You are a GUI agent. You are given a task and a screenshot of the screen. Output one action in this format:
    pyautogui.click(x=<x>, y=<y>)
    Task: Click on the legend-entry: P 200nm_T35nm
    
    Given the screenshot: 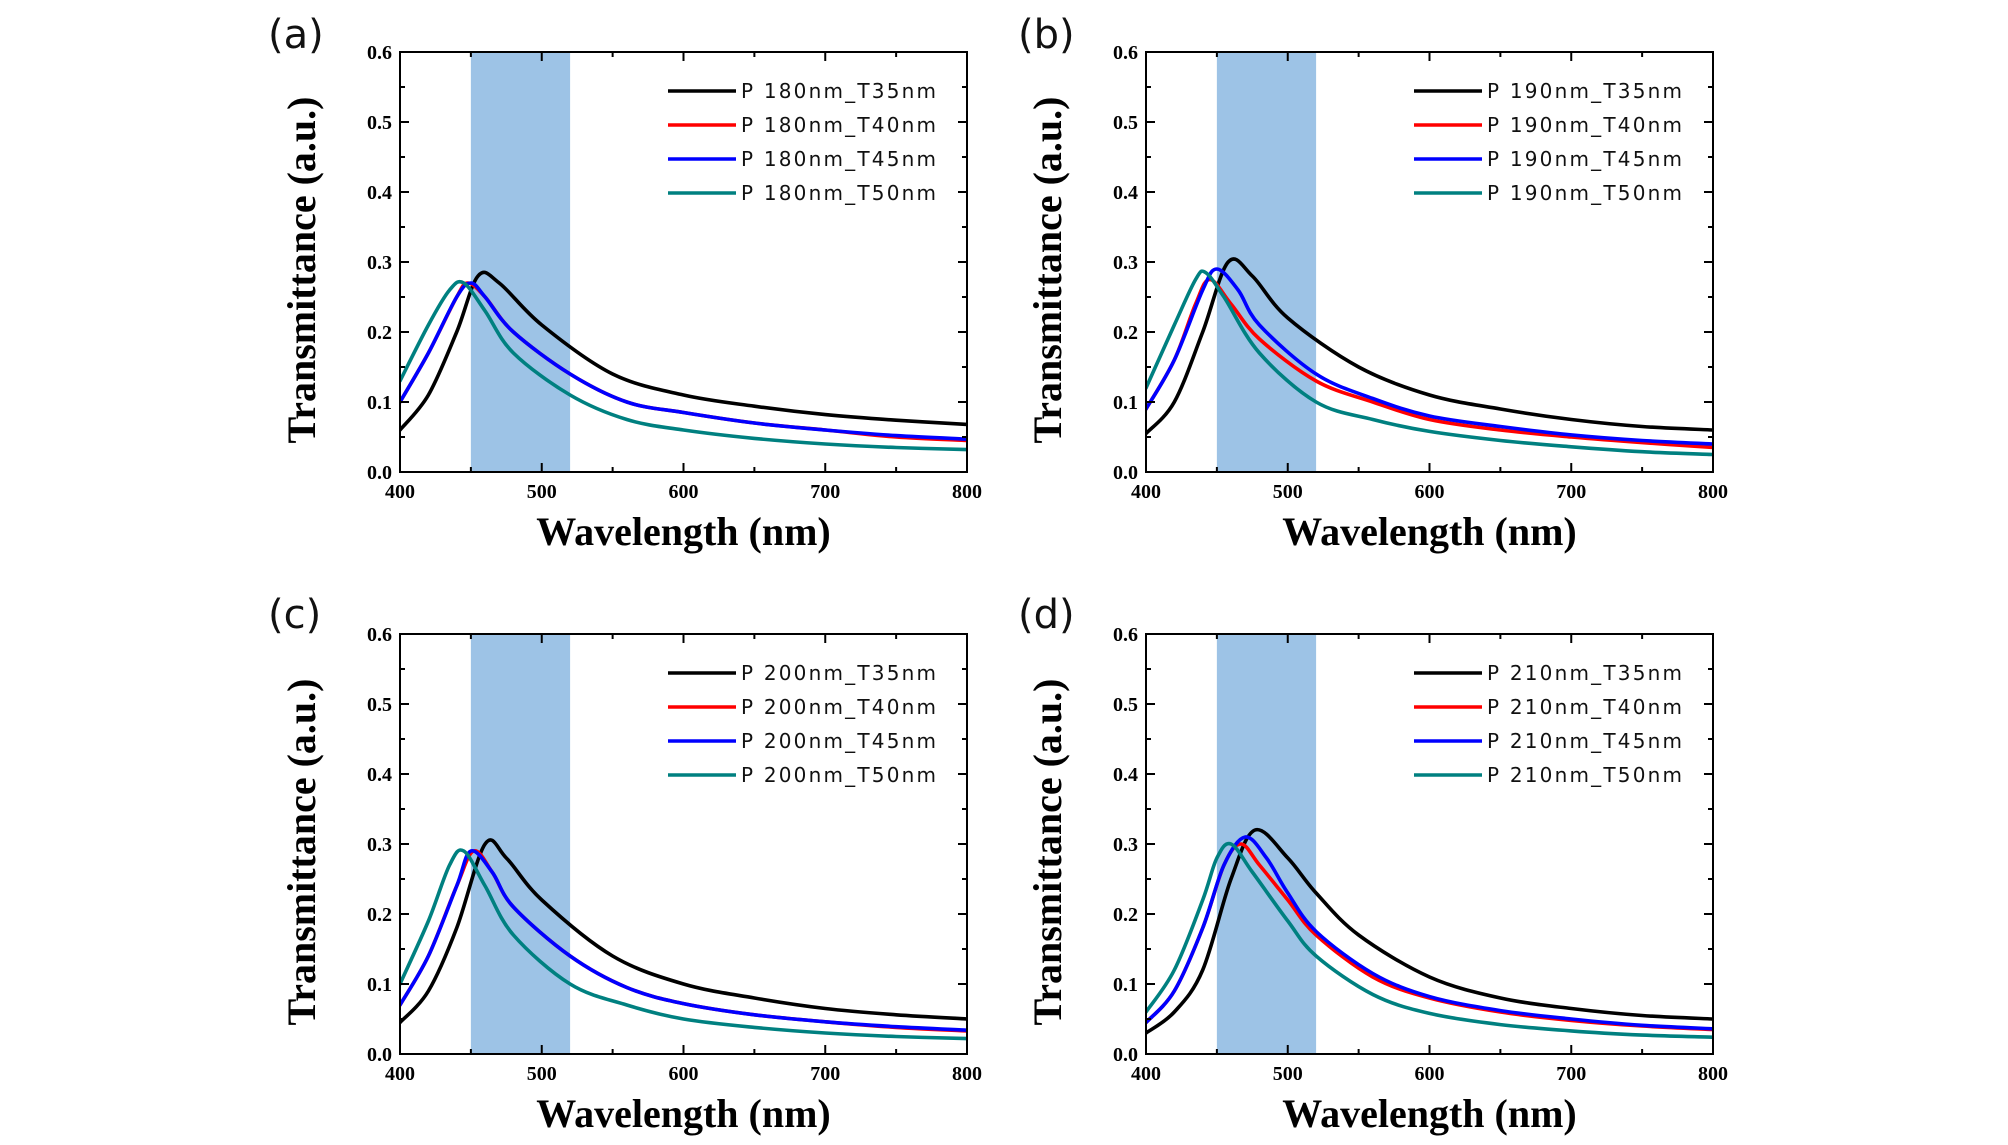 What is the action you would take?
    pyautogui.click(x=839, y=673)
    